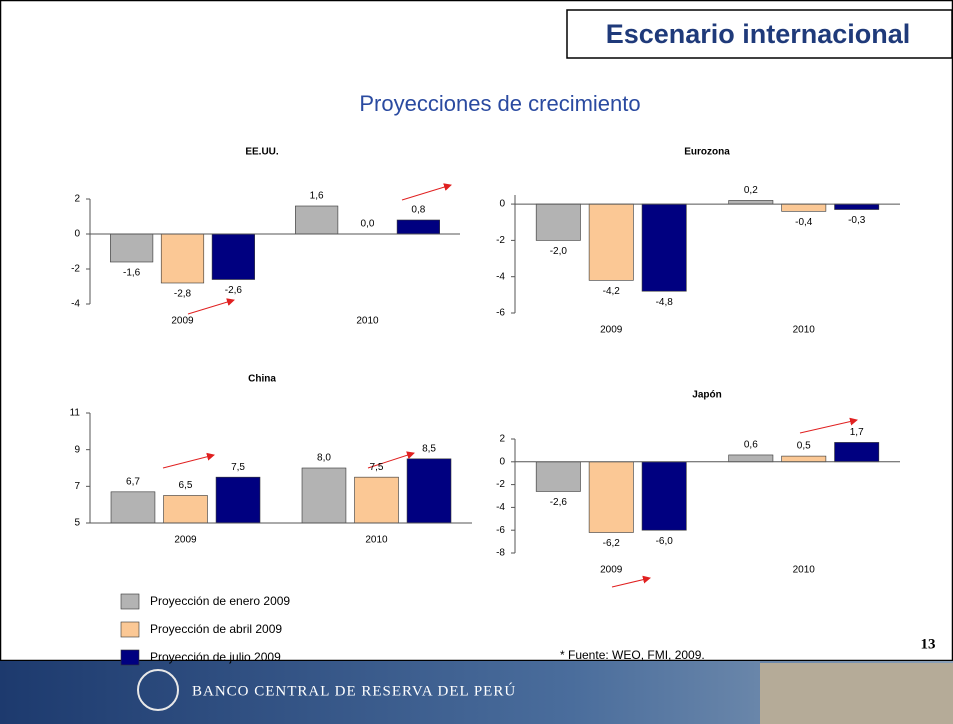  Describe the element at coordinates (186, 485) in the screenshot. I see `value-label: 6,5` at that location.